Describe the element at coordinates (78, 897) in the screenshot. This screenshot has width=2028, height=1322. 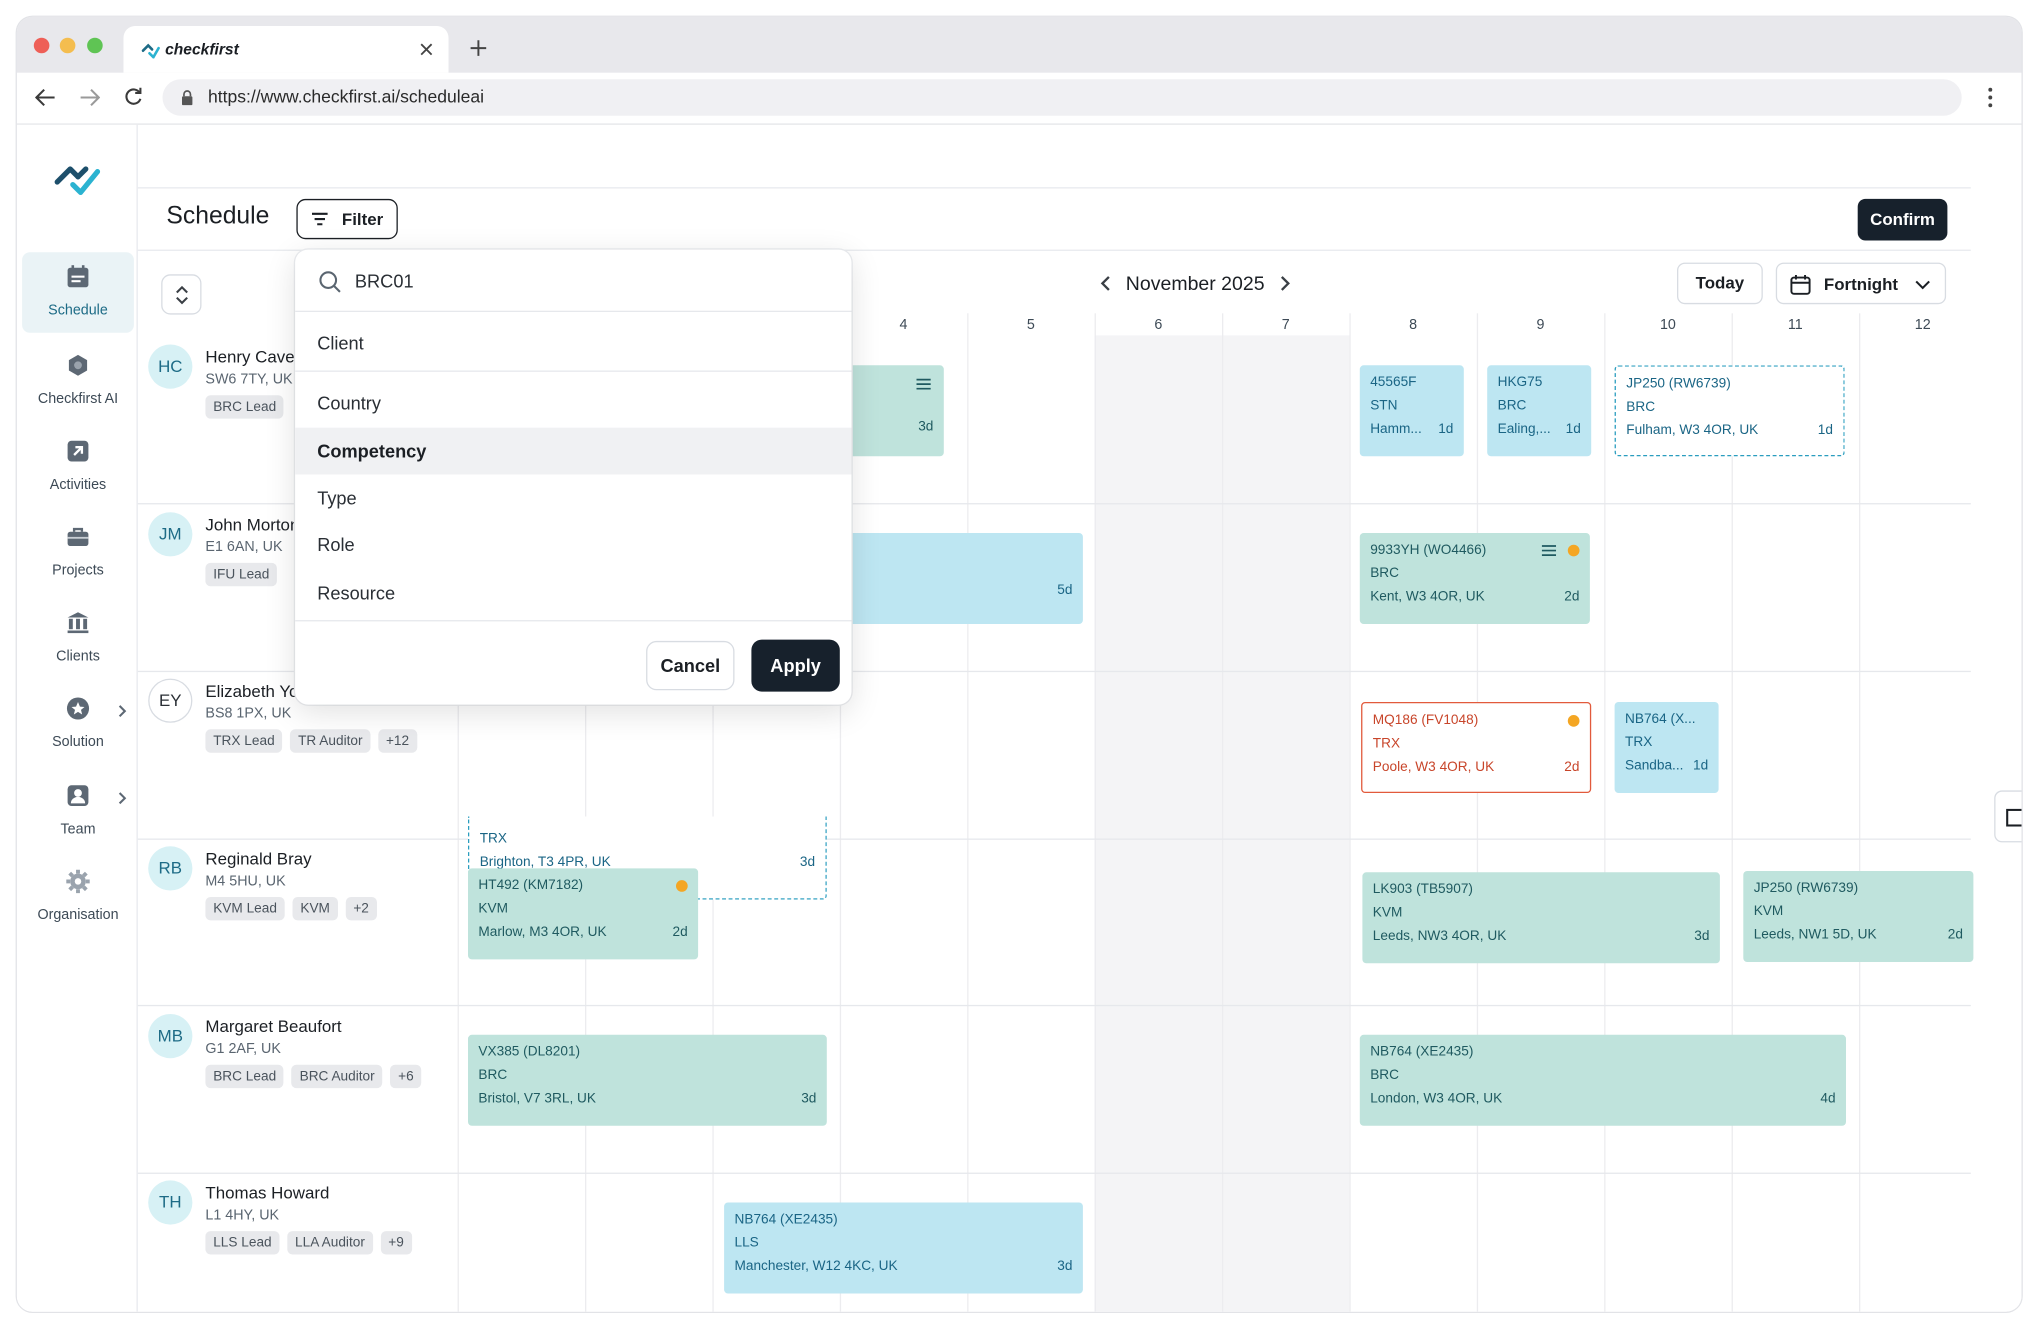
I see `sidebar-item-organisation: Organisation` at that location.